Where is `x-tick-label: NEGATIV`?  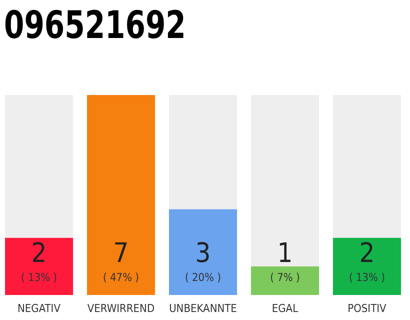
x-tick-label: NEGATIV is located at coordinates (39, 308).